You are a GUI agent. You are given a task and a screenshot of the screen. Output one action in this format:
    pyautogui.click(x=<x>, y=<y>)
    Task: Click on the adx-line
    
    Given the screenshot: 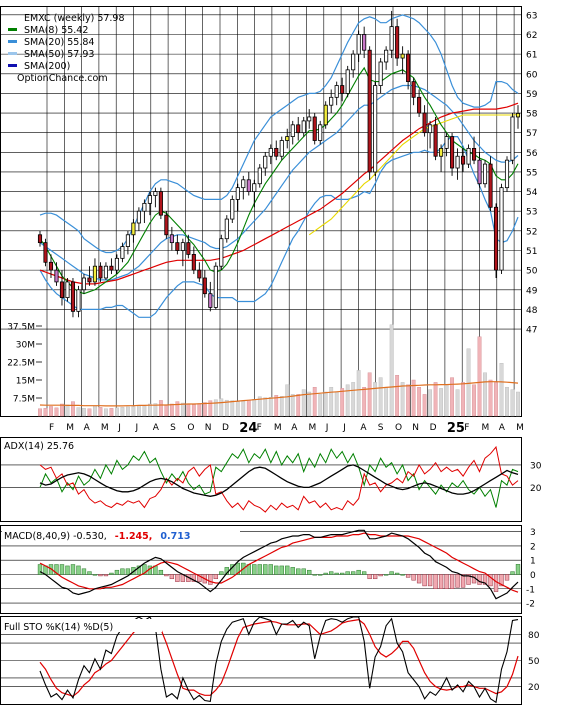 What is the action you would take?
    pyautogui.click(x=279, y=480)
    